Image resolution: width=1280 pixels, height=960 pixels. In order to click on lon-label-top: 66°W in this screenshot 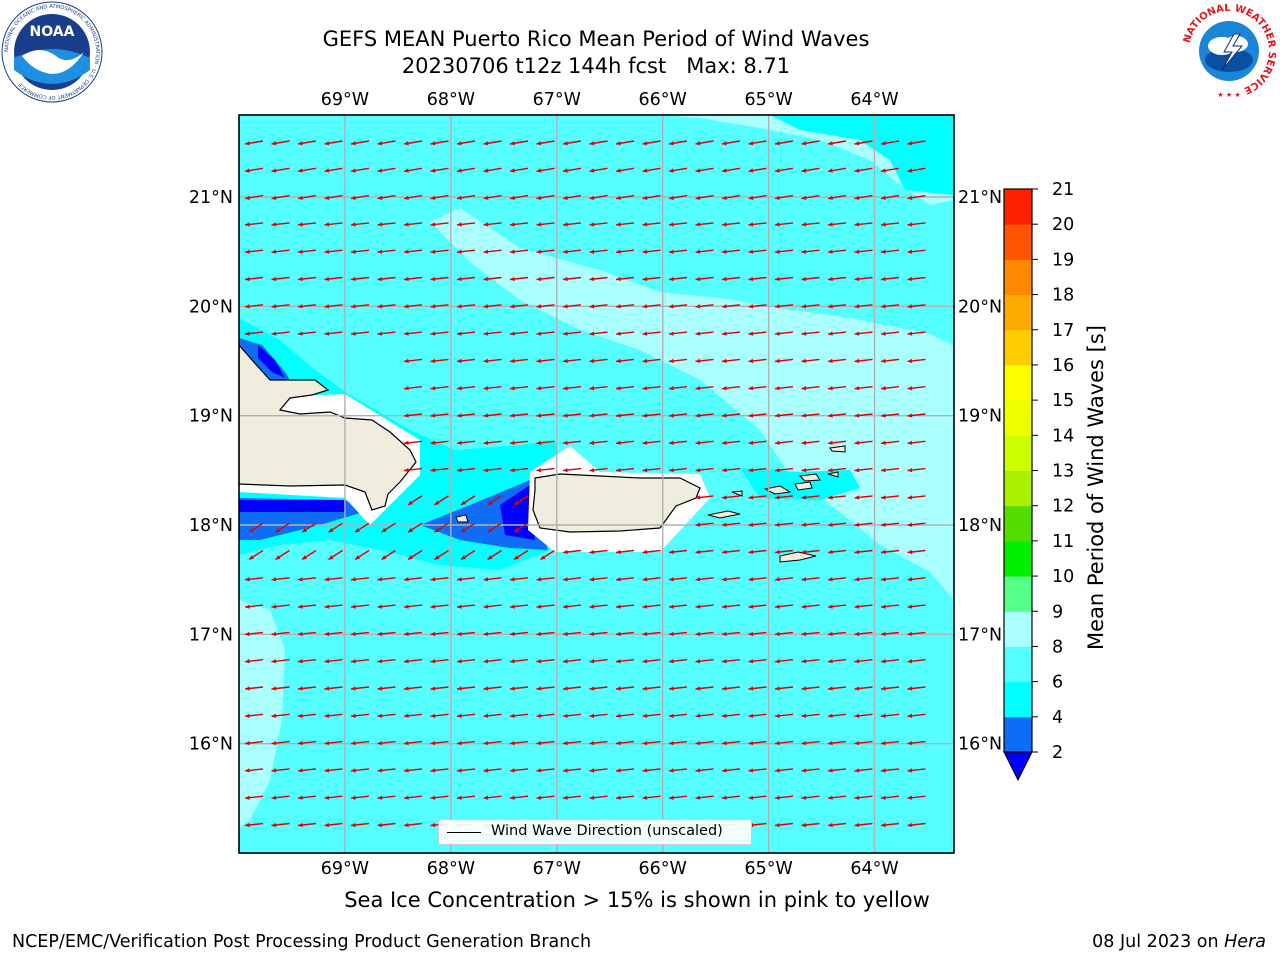, I will do `click(663, 100)`.